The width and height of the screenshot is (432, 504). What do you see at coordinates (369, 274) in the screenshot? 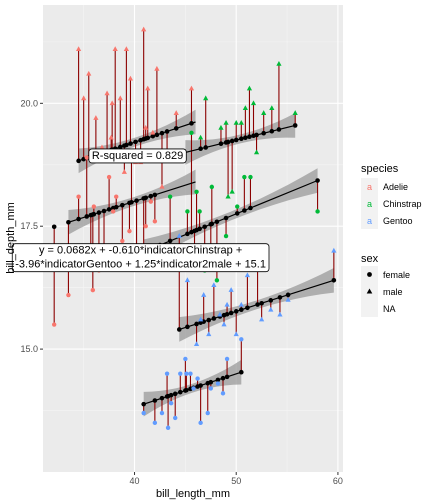
I see `legend-circle-icon` at bounding box center [369, 274].